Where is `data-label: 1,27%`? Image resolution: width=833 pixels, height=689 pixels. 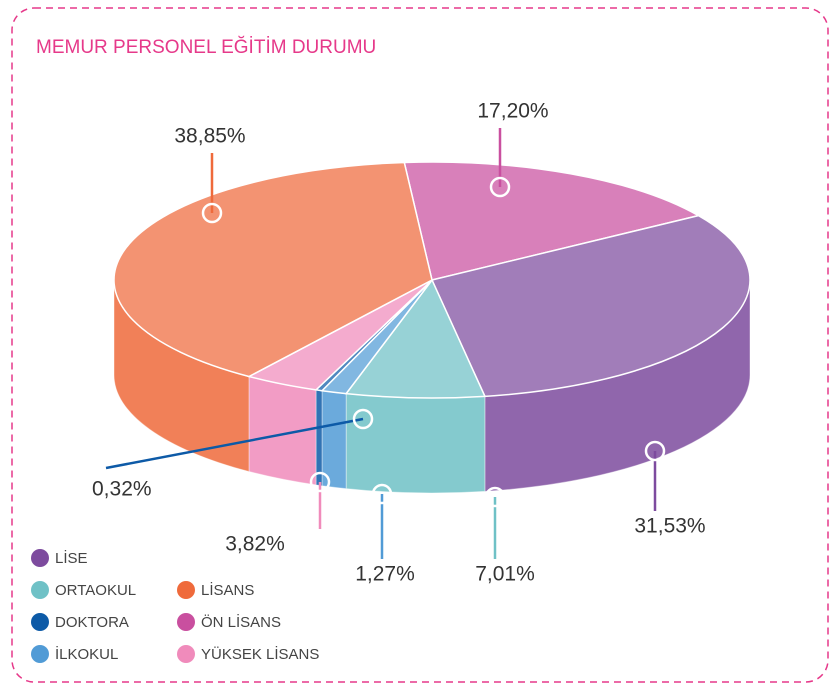 data-label: 1,27% is located at coordinates (385, 574).